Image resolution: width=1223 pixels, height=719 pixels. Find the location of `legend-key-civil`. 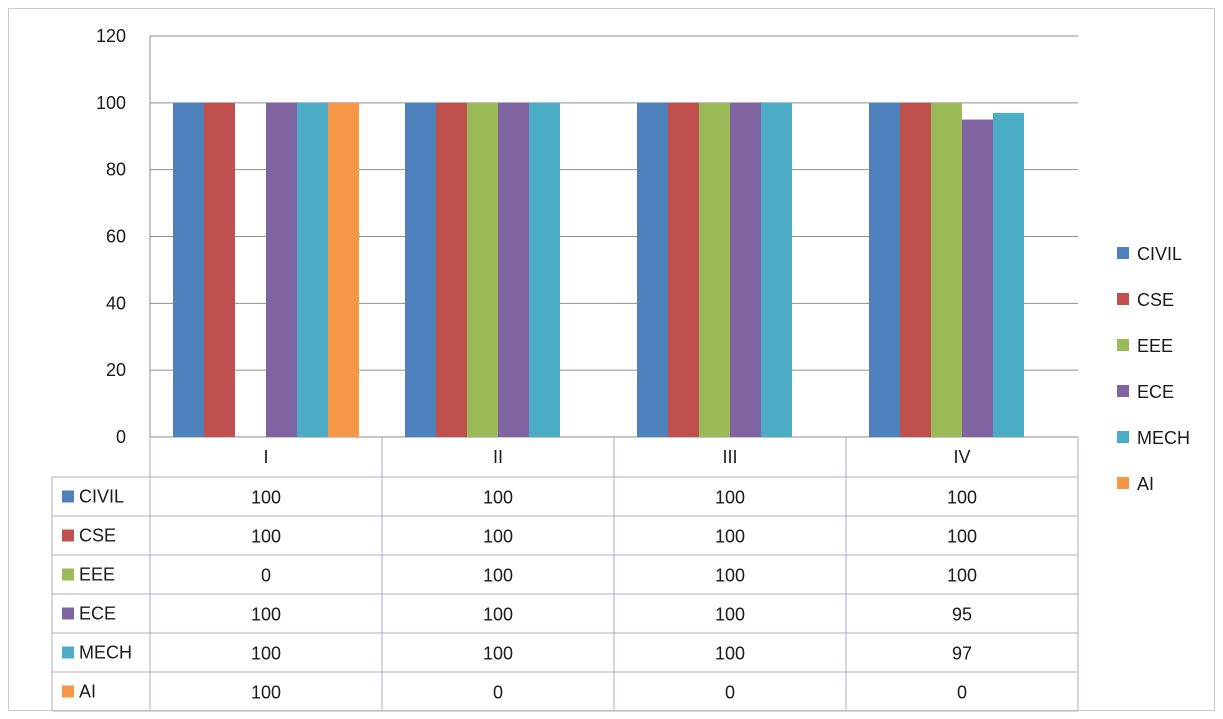

legend-key-civil is located at coordinates (1123, 253).